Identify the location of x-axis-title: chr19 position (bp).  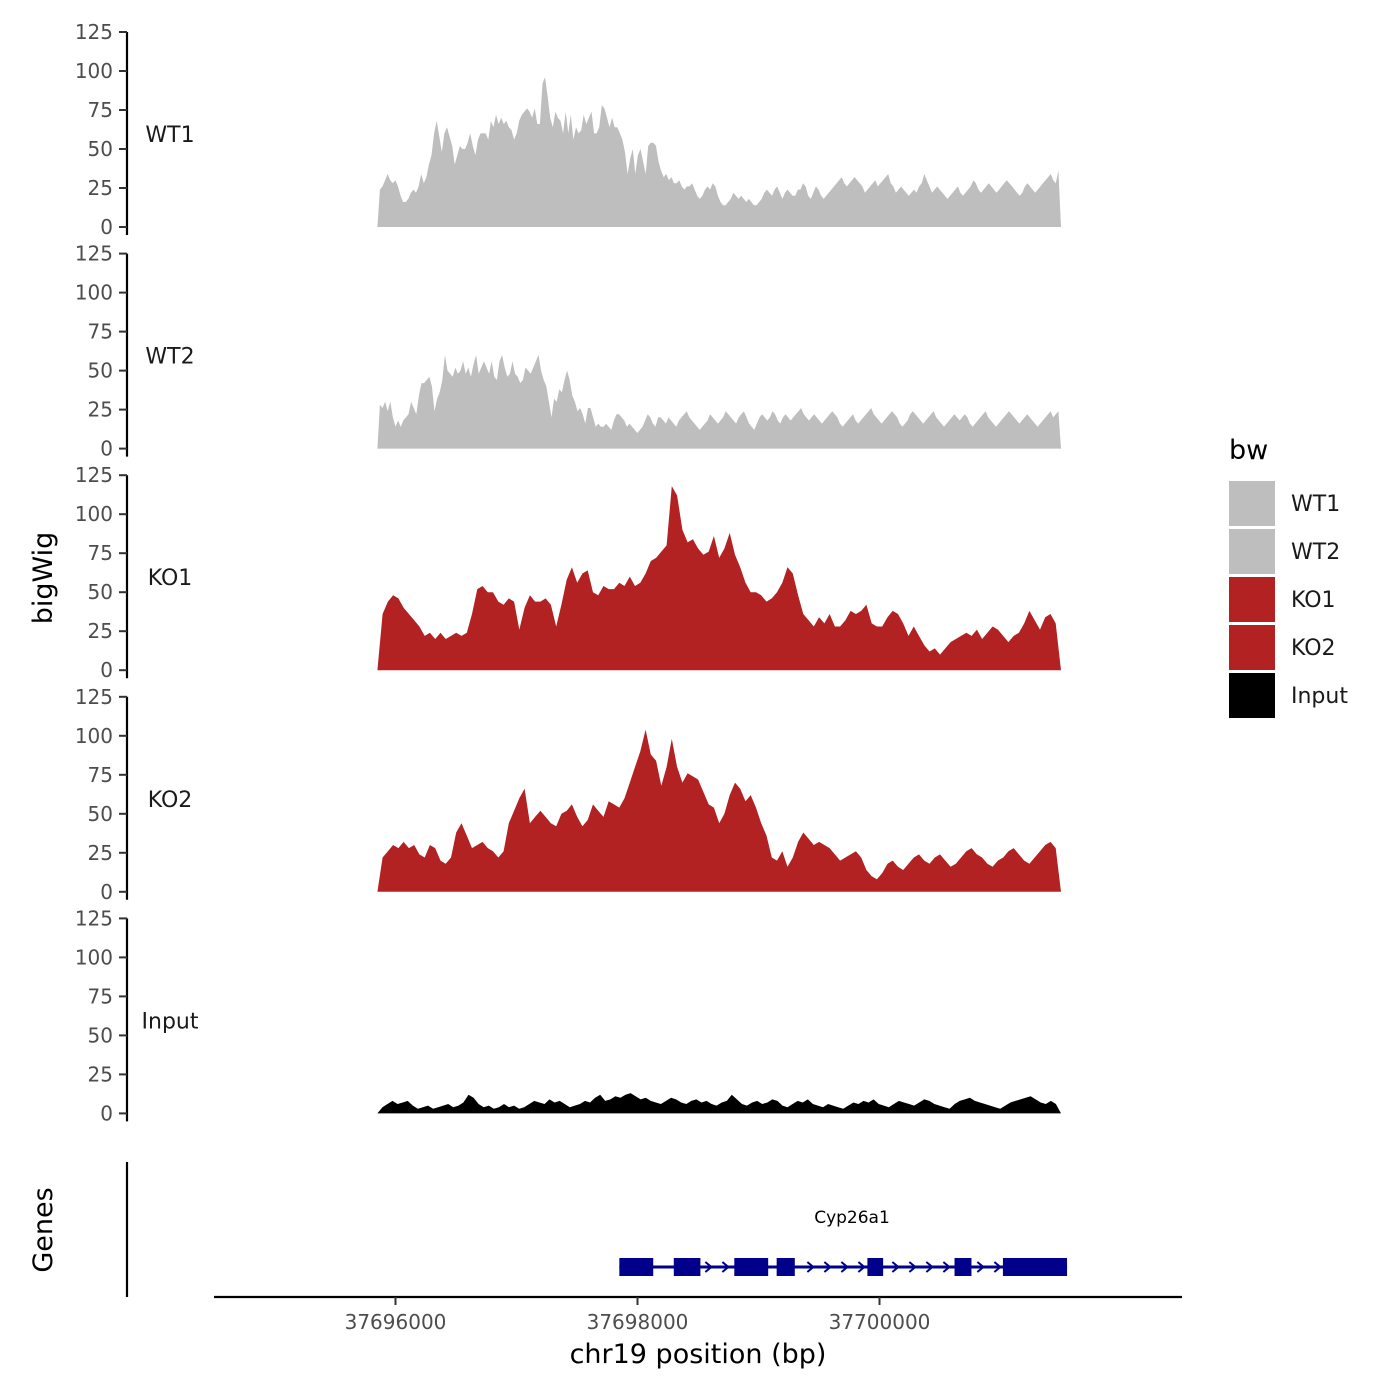
(698, 1354).